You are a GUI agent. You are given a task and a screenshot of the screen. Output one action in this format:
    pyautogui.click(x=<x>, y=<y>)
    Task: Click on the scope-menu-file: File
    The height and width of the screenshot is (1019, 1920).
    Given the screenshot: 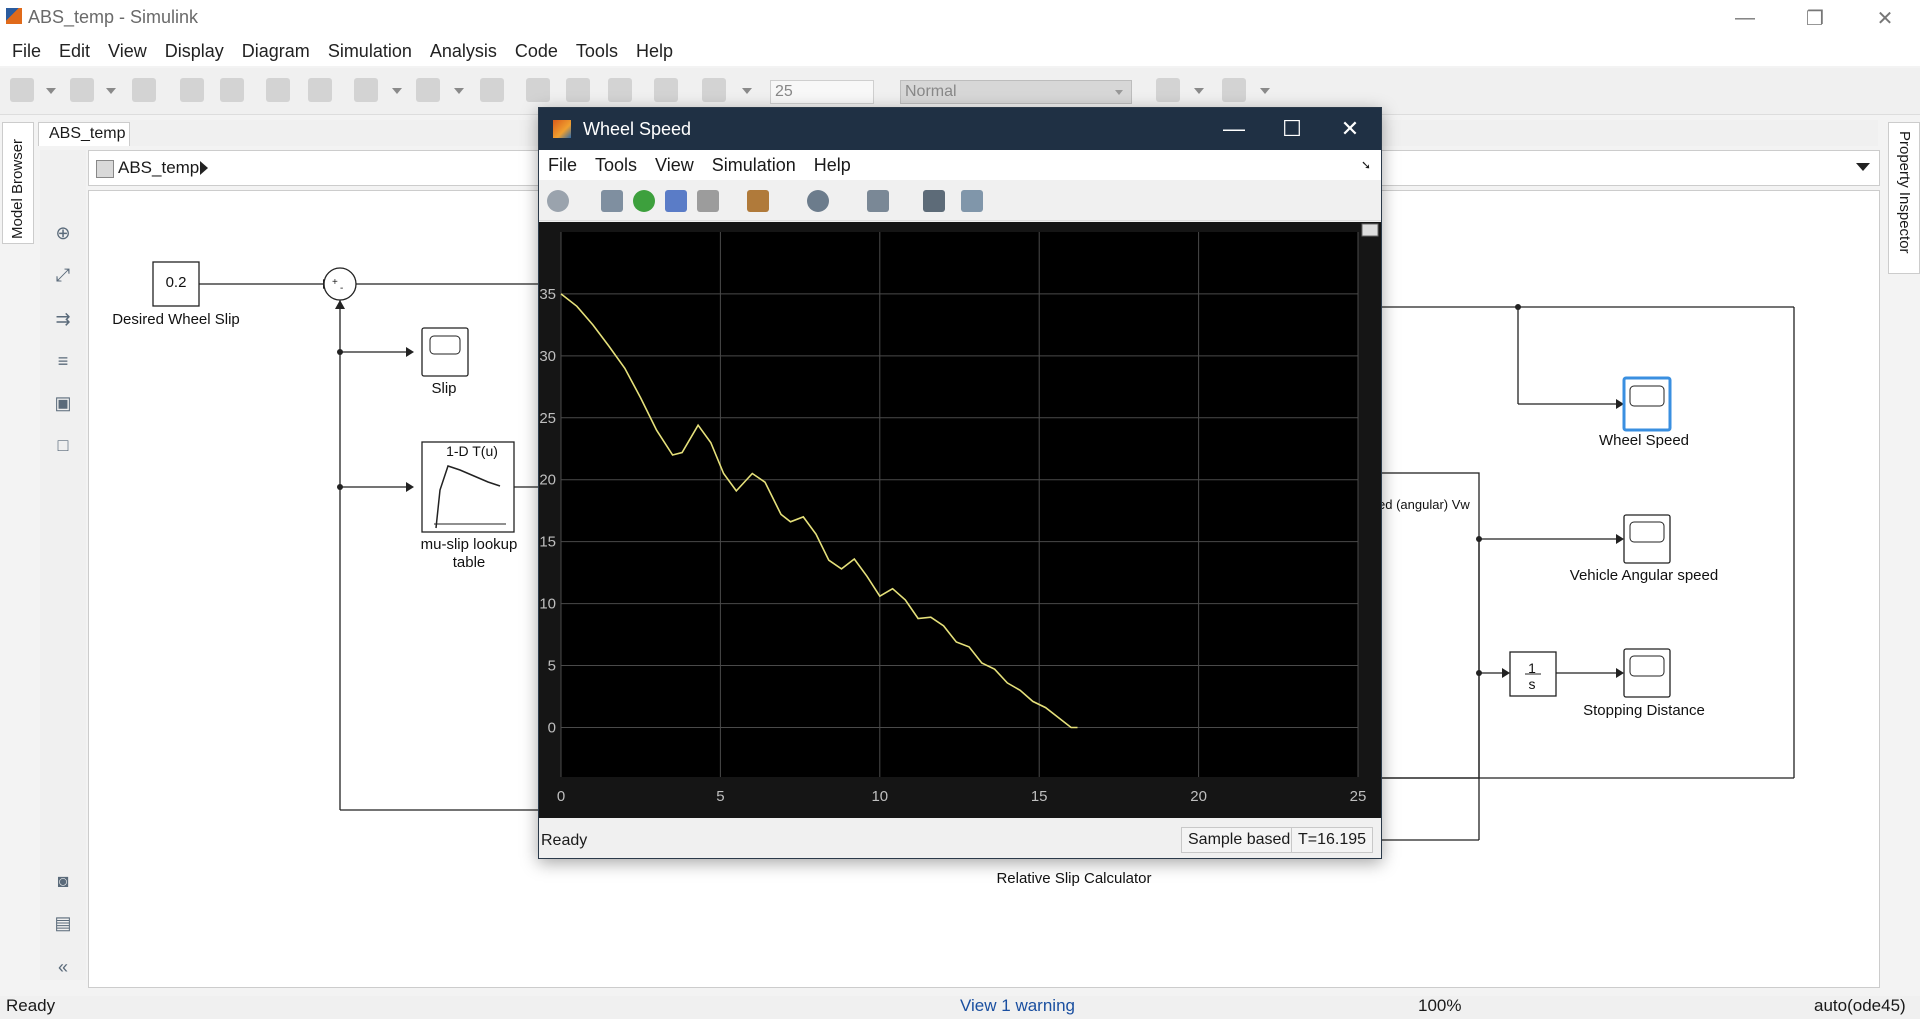 What is the action you would take?
    pyautogui.click(x=563, y=164)
    